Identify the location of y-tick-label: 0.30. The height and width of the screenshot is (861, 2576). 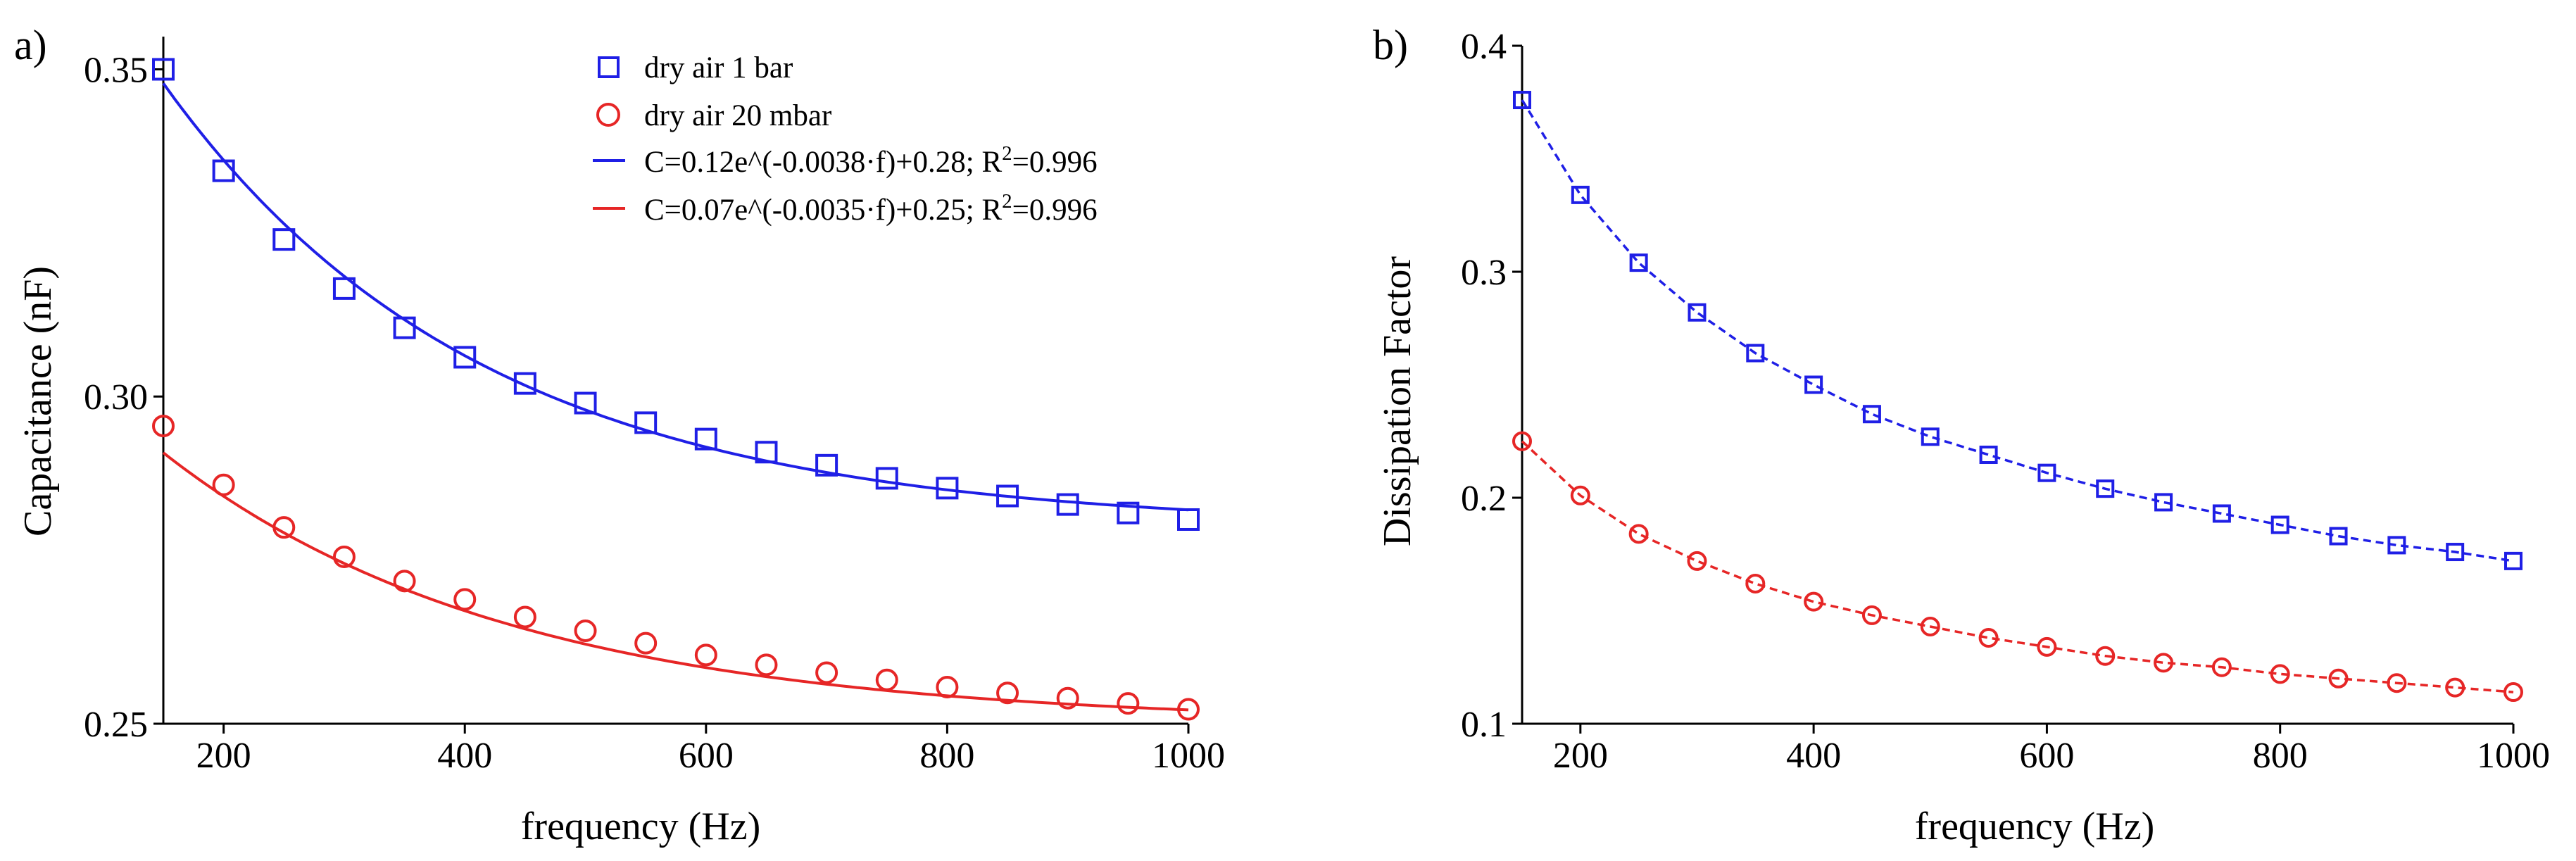
(116, 397).